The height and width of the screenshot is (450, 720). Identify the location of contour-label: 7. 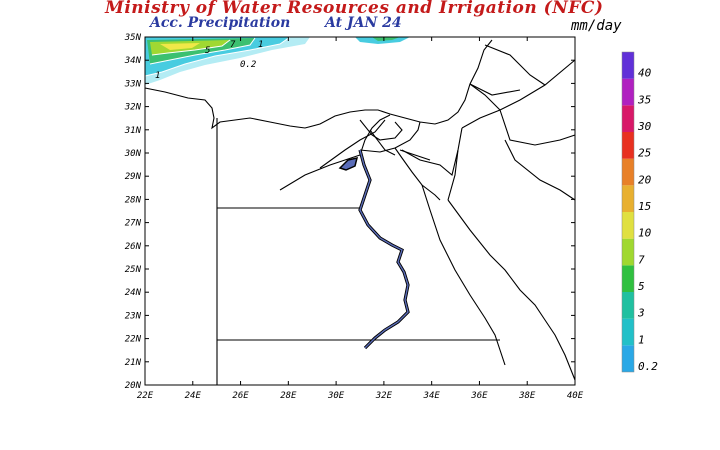
(233, 45).